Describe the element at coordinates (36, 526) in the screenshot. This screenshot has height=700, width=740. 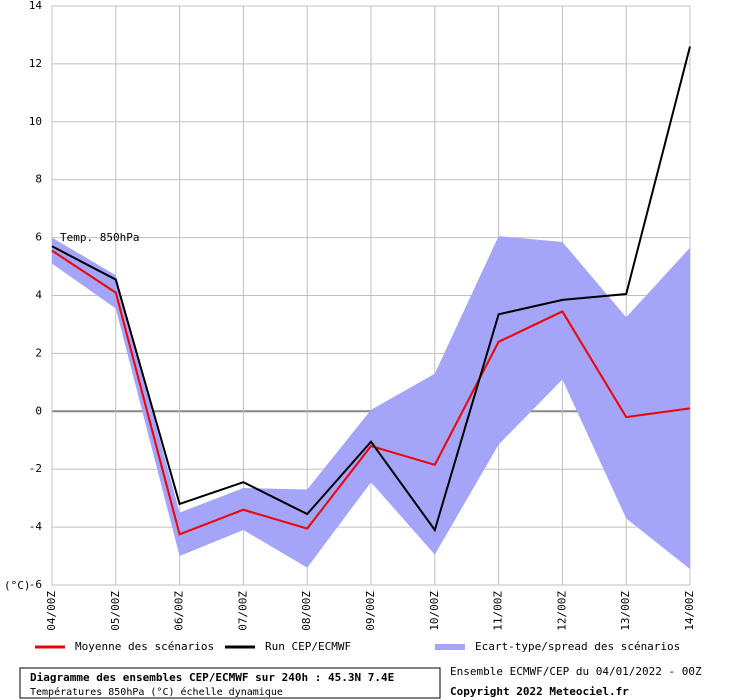
I see `y-tick-label: -4` at that location.